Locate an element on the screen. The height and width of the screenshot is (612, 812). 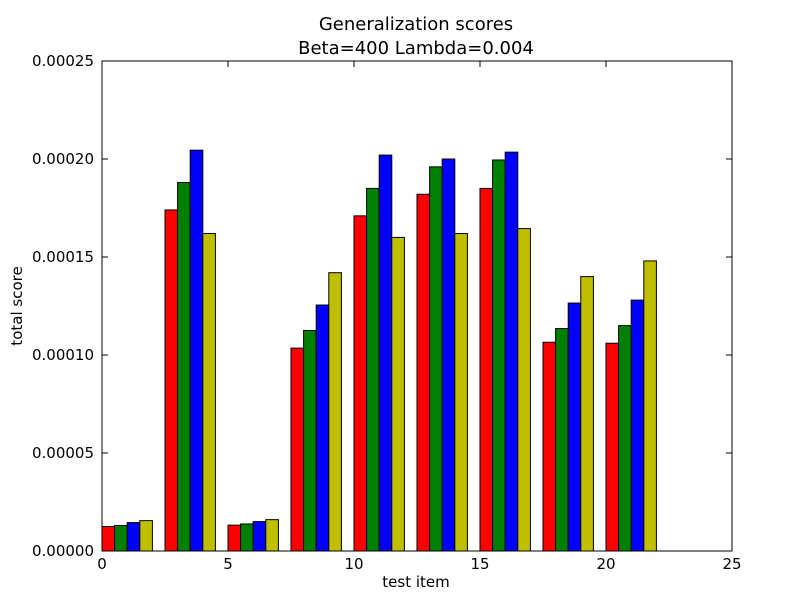
bar-s1-g4 is located at coordinates (373, 369).